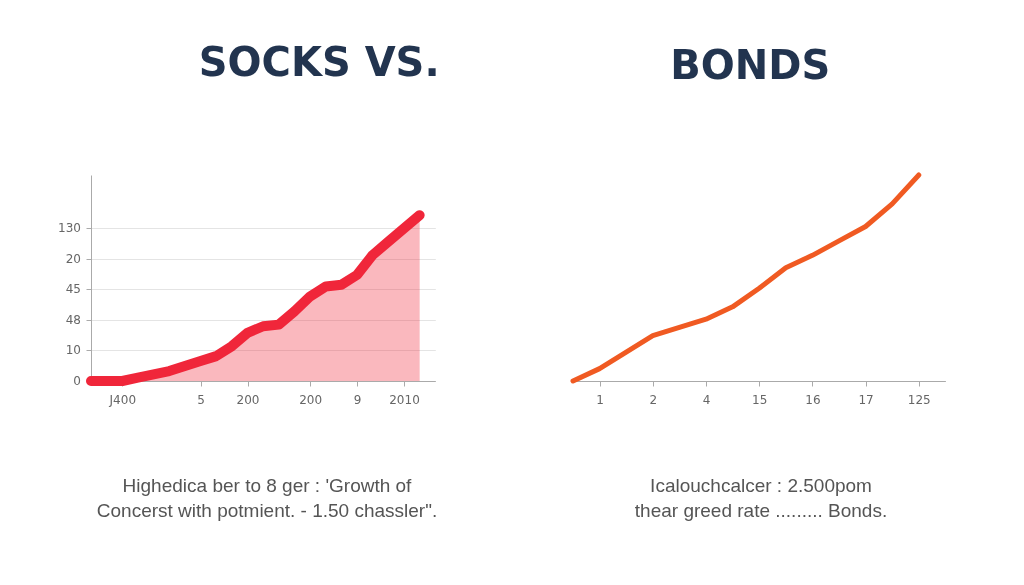 This screenshot has width=1024, height=585. What do you see at coordinates (761, 485) in the screenshot?
I see `text: Icalouchcalcer : 2.500pom` at bounding box center [761, 485].